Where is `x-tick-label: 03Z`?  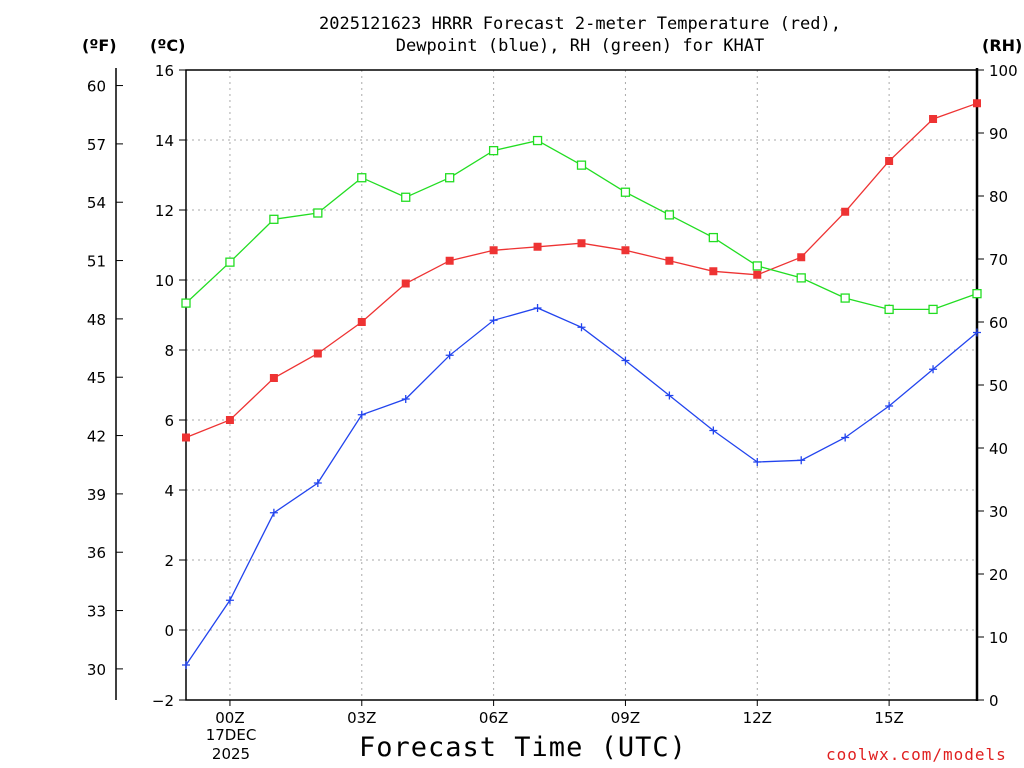
x-tick-label: 03Z is located at coordinates (361, 718).